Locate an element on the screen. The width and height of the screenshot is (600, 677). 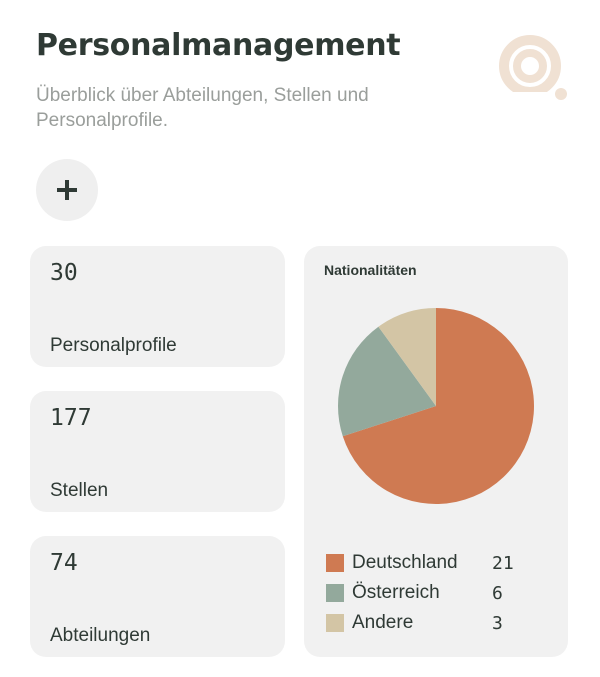
plus-icon is located at coordinates (67, 190).